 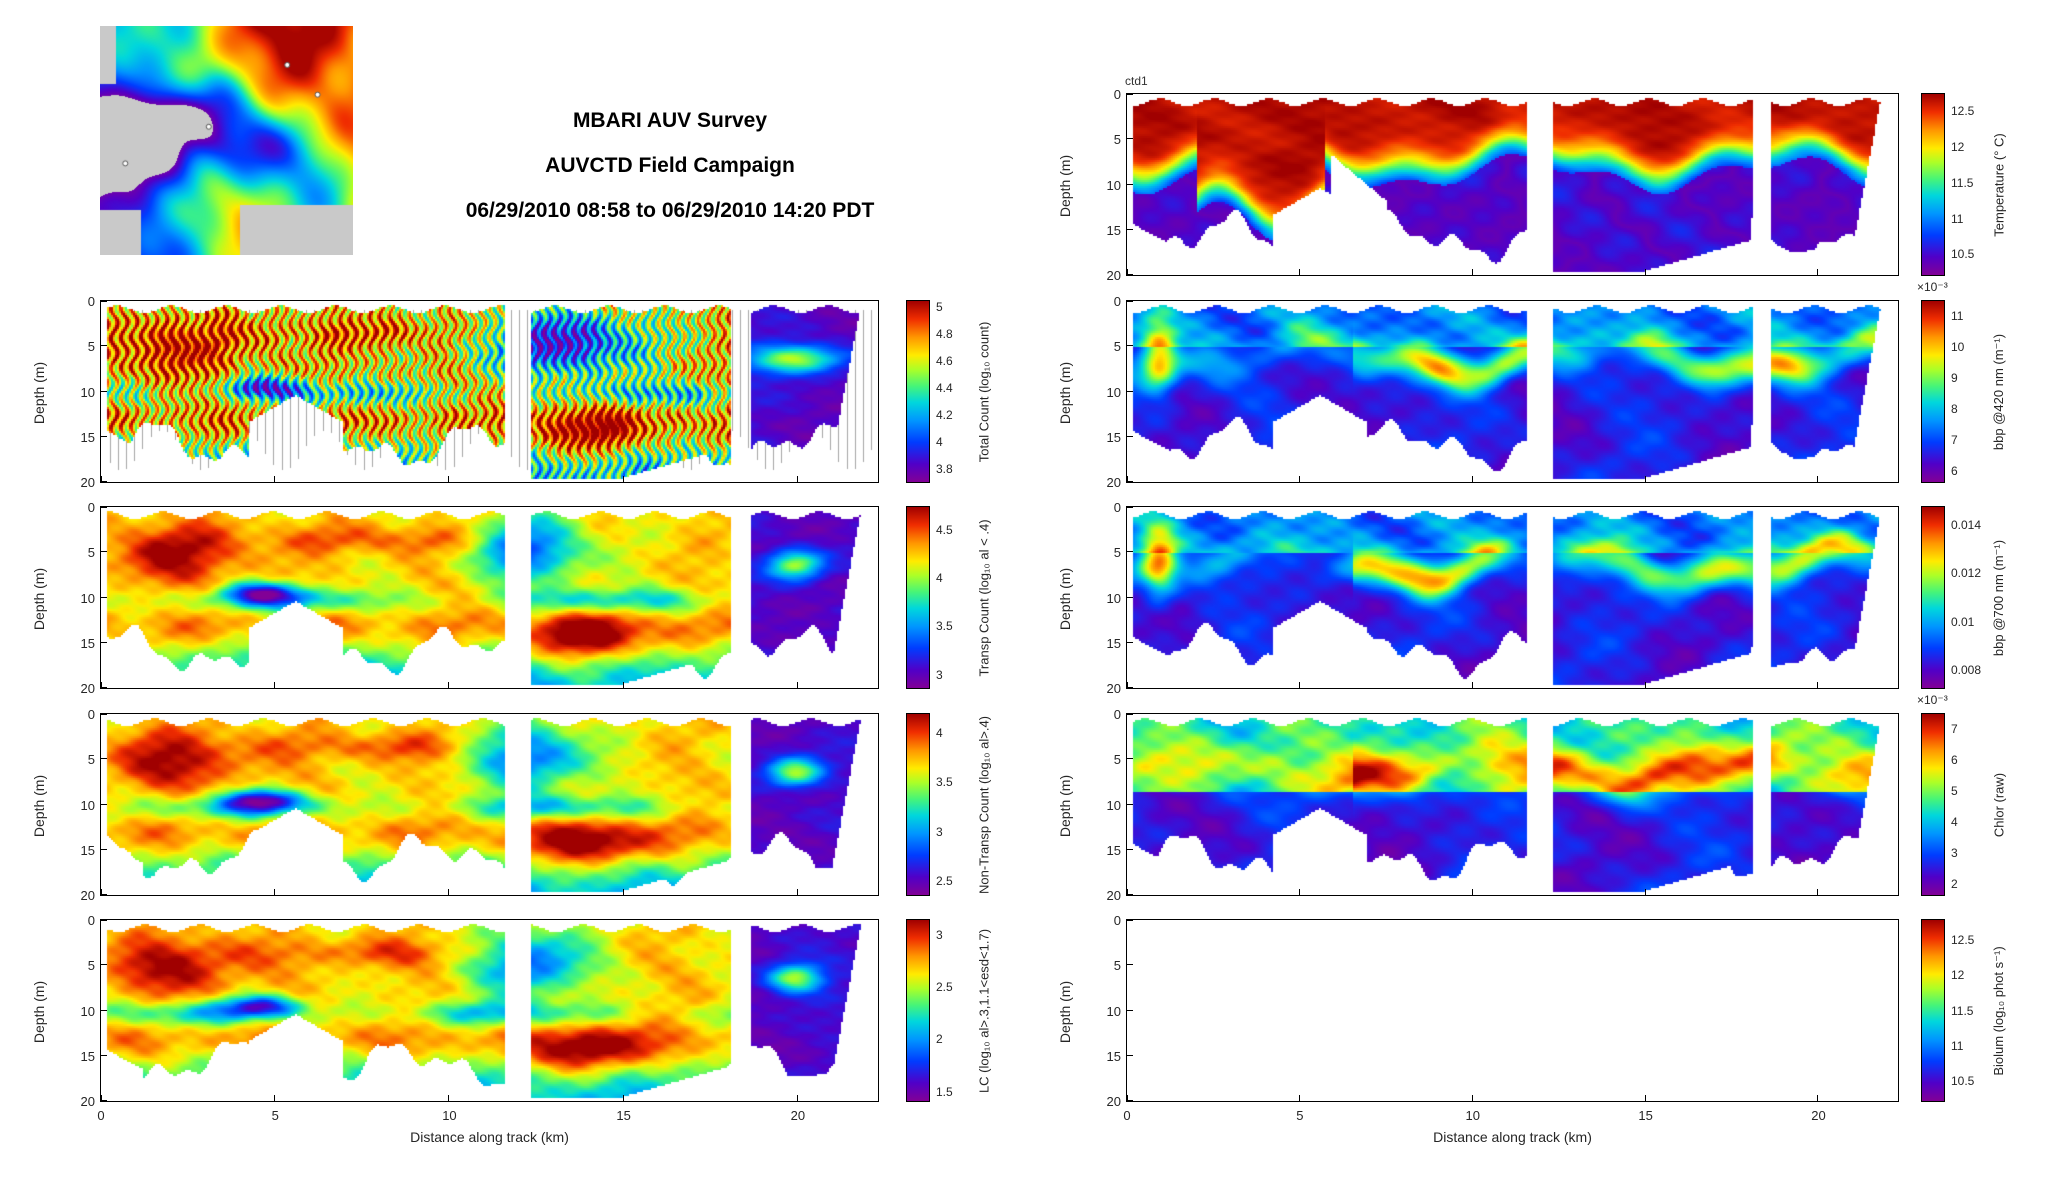 I want to click on colorbar-tick-label: 4.6, so click(x=944, y=361).